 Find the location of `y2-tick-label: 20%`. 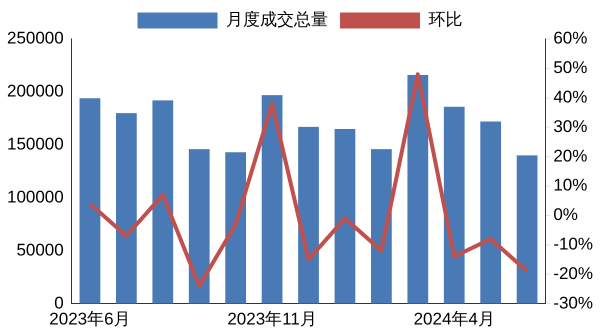

y2-tick-label: 20% is located at coordinates (570, 156).